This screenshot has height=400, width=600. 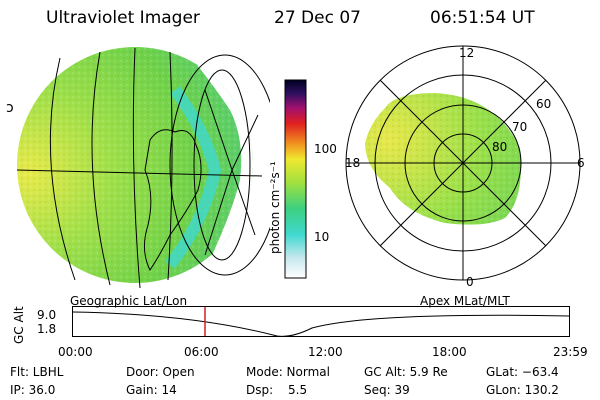 I want to click on time-label: 06:51:54 UT, so click(x=482, y=18).